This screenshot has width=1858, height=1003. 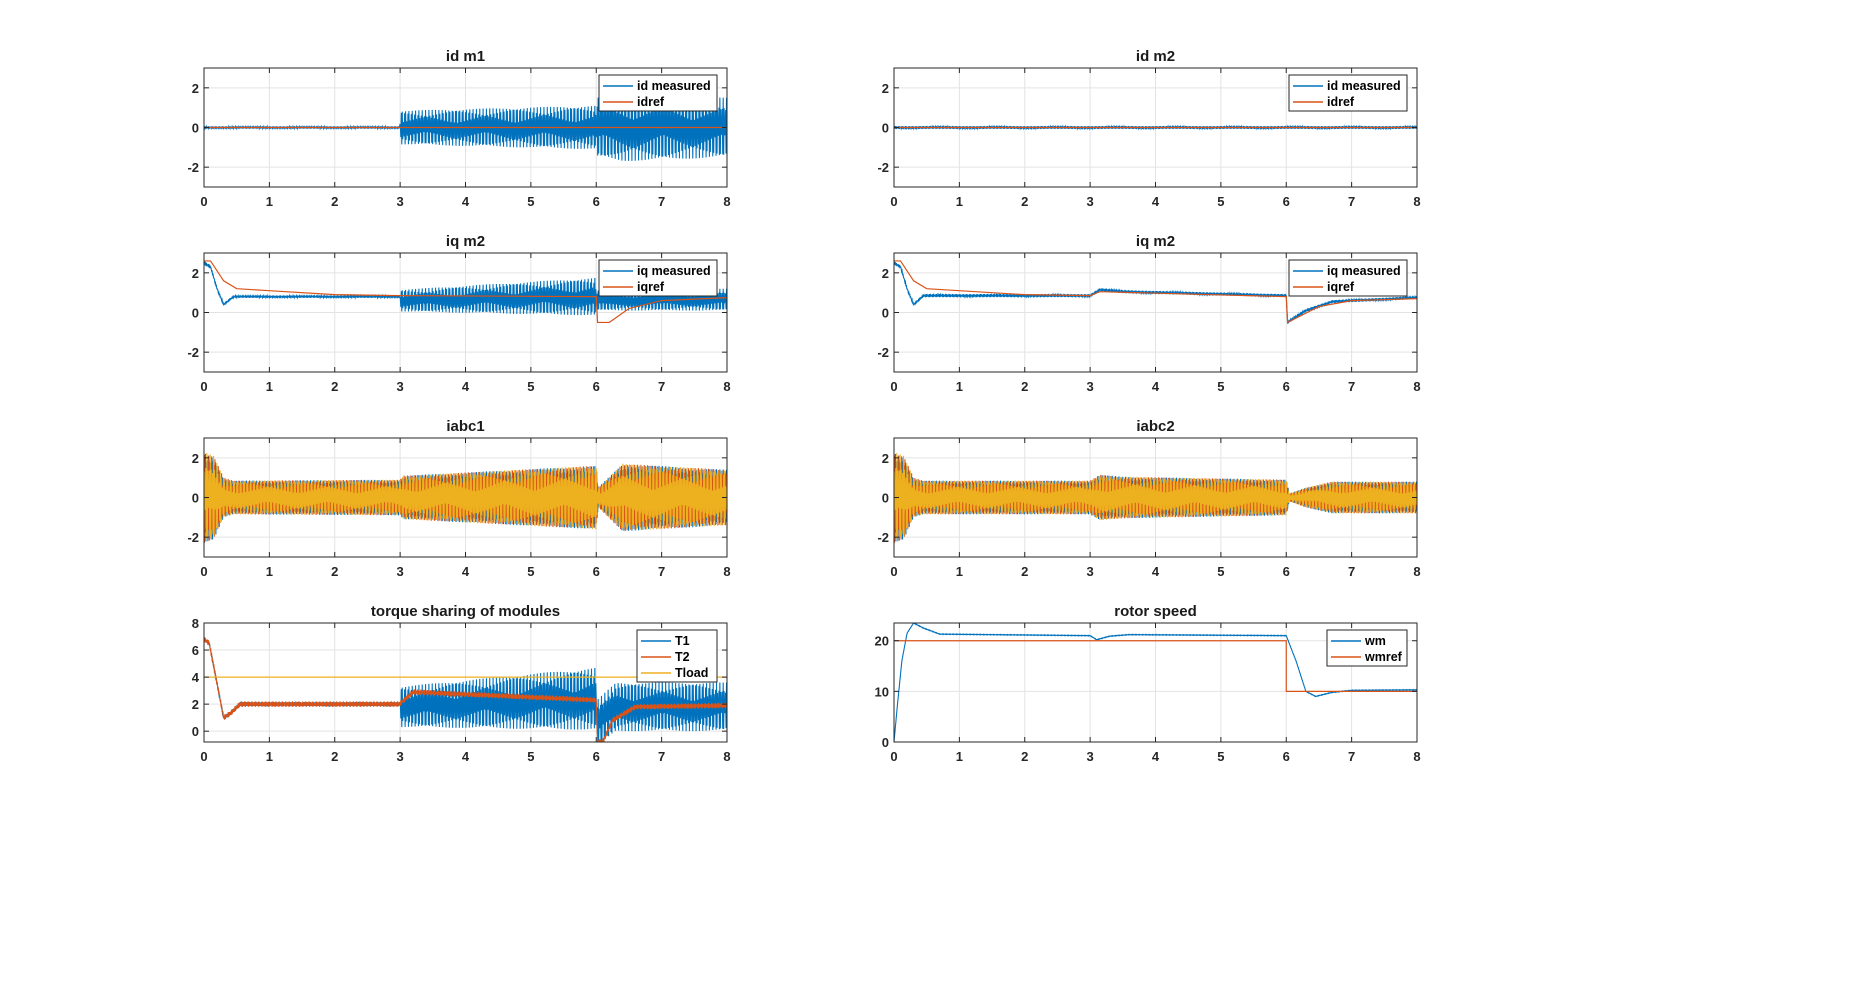 I want to click on chart-title: iq m2, so click(x=465, y=241).